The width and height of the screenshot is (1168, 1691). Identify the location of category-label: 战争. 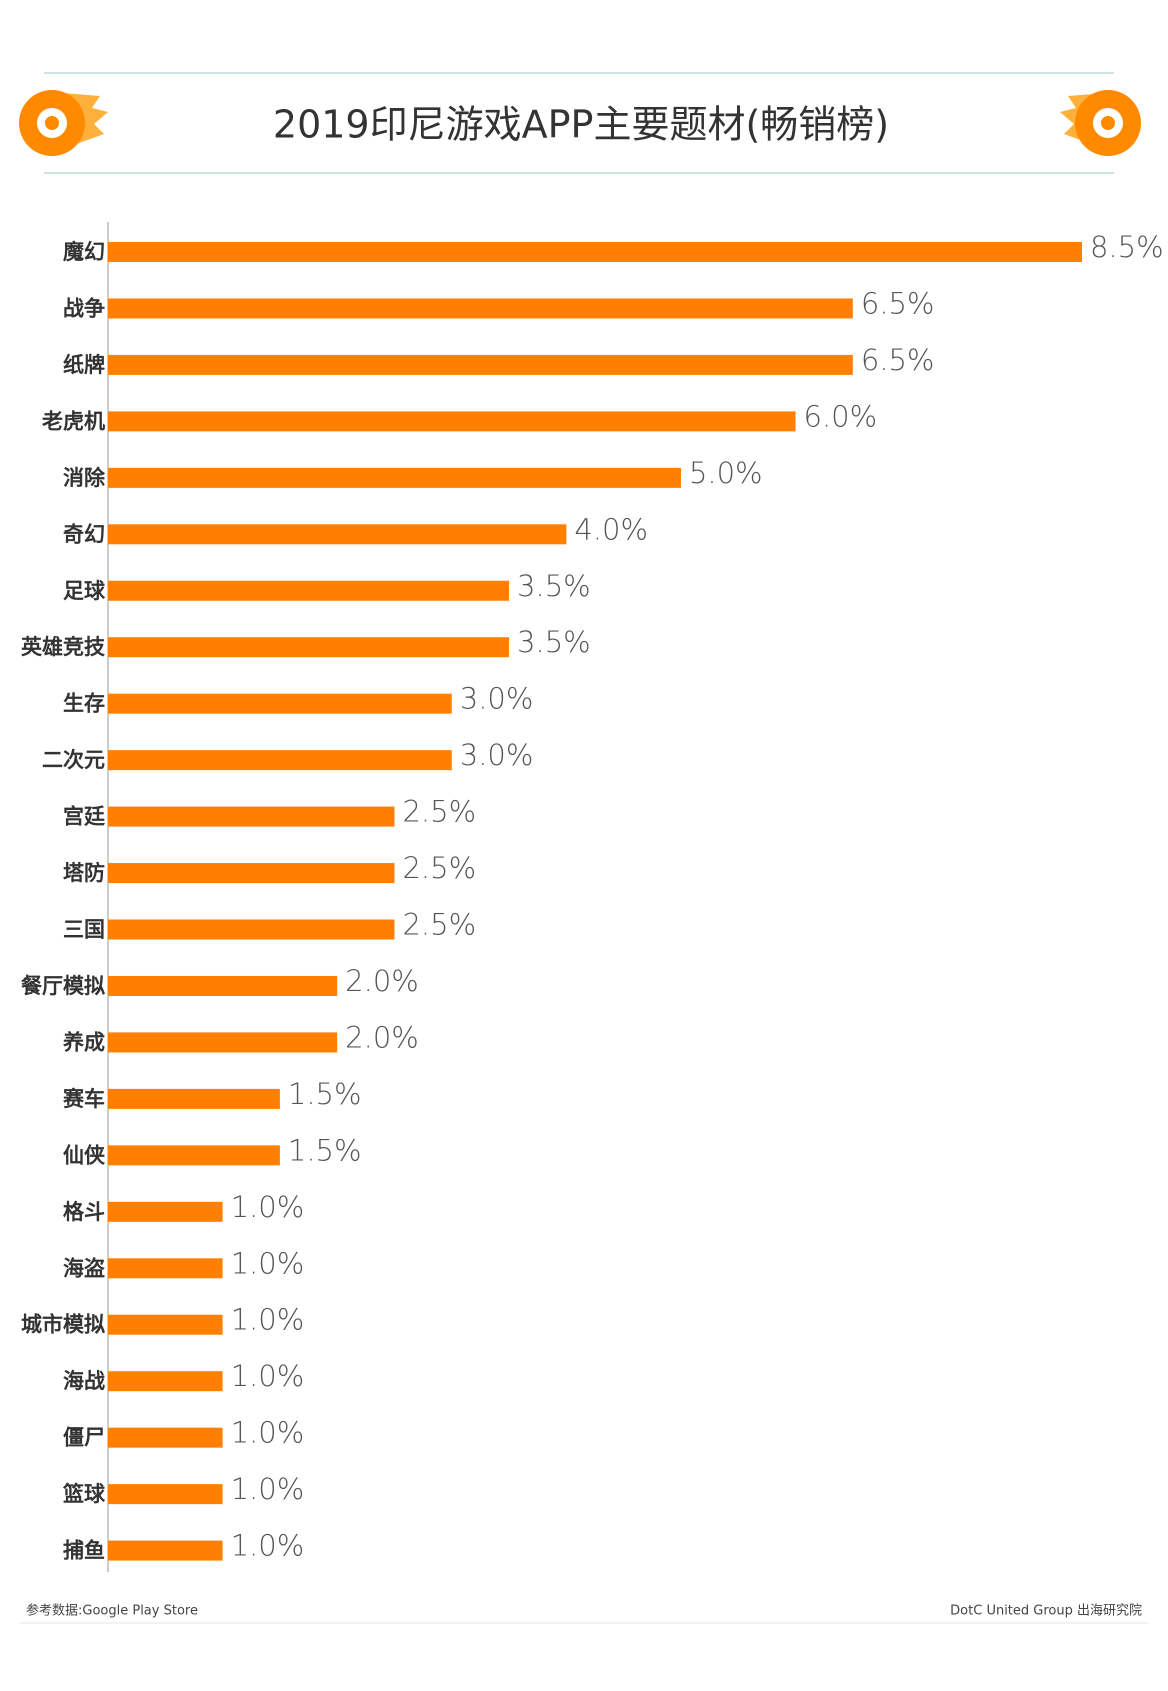
(84, 308).